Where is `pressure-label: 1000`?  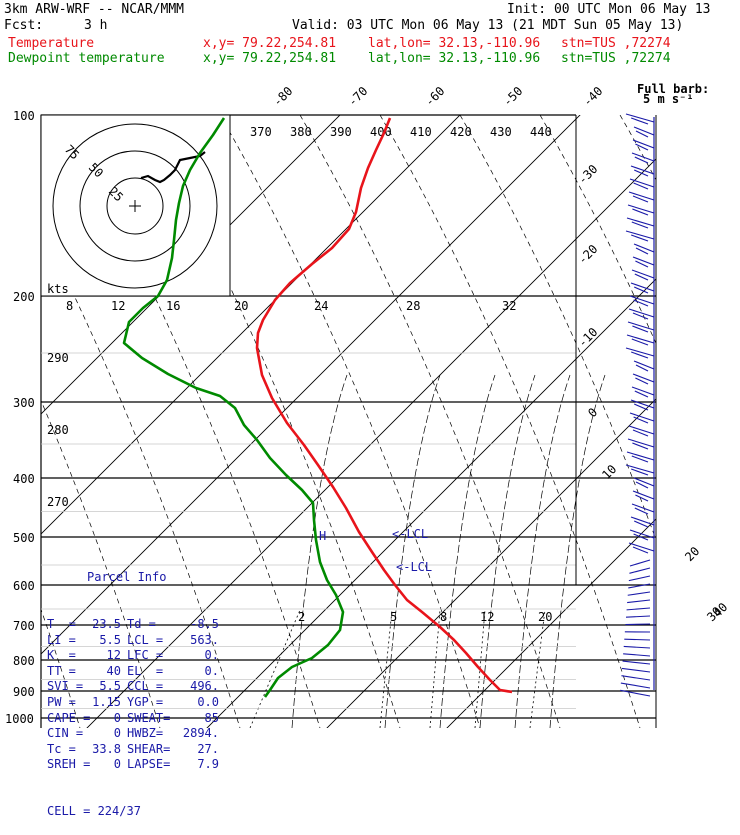 pressure-label: 1000 is located at coordinates (19, 719).